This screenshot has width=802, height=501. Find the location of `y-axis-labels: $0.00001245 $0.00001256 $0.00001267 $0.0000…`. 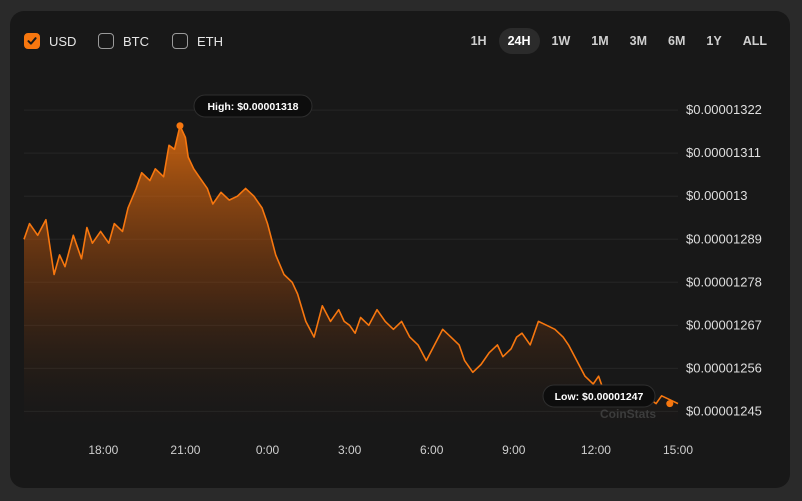

y-axis-labels: $0.00001245 $0.00001256 $0.00001267 $0.0000… is located at coordinates (724, 260).